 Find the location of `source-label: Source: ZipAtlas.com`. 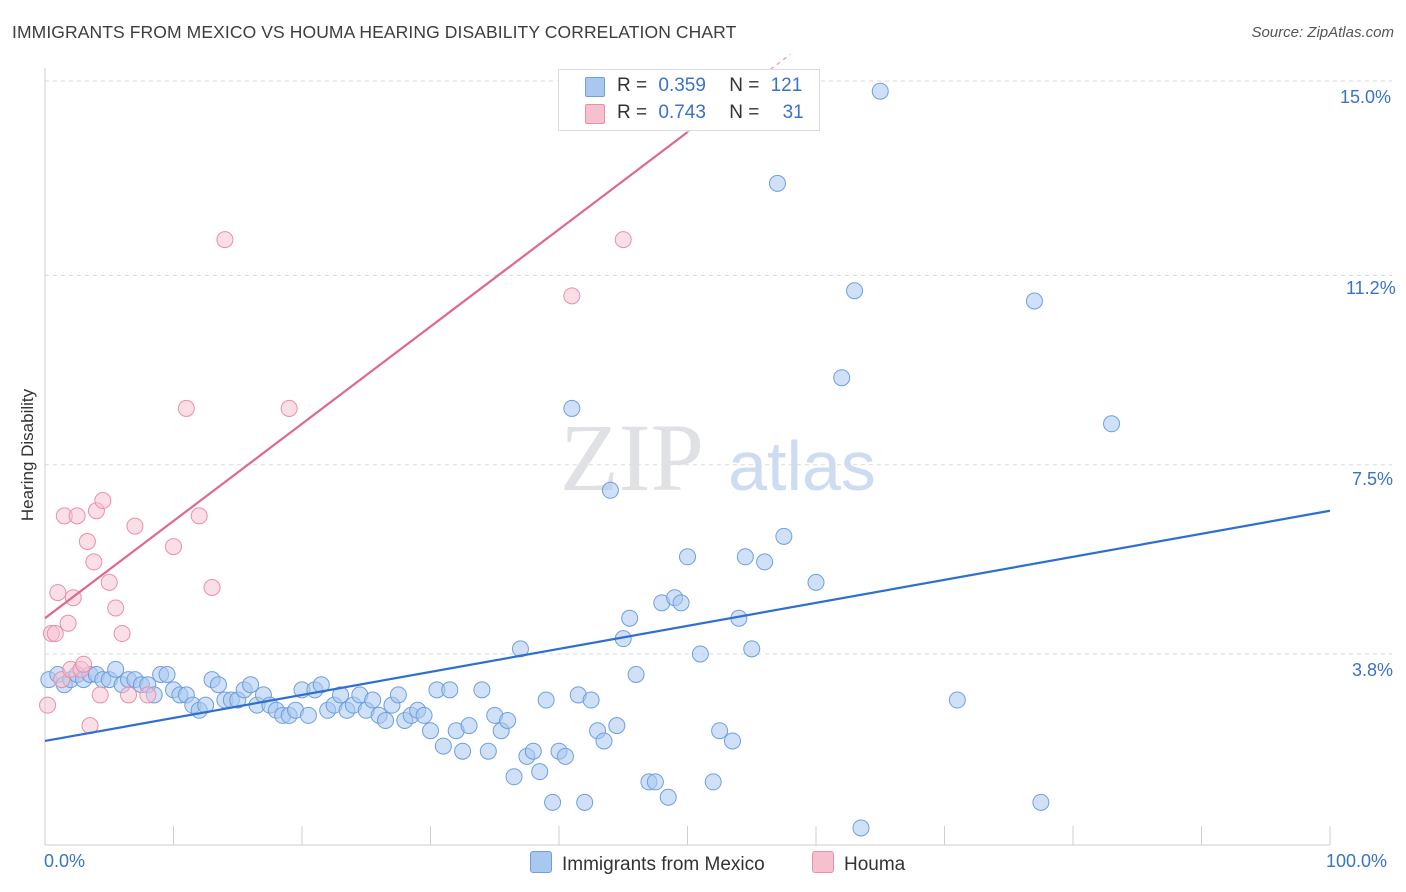

source-label: Source: ZipAtlas.com is located at coordinates (1322, 32).